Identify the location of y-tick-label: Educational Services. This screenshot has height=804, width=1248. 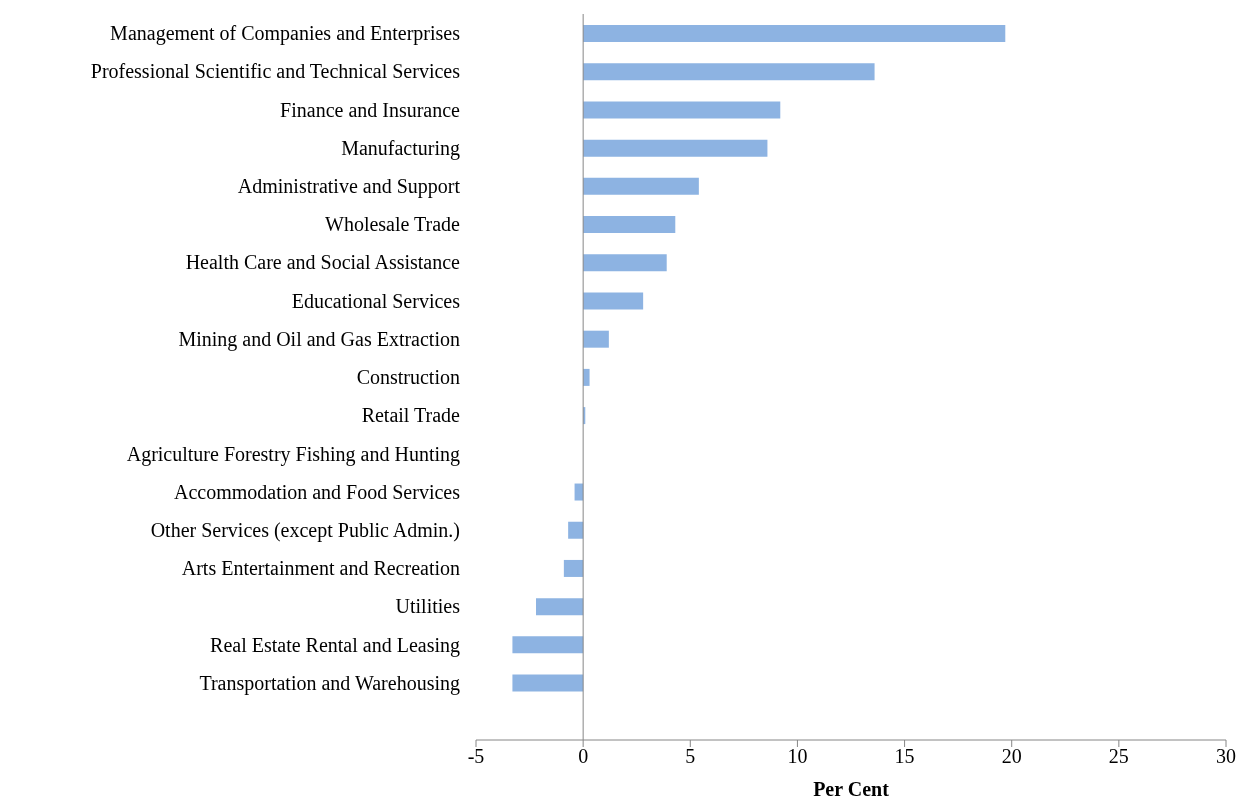
(376, 300).